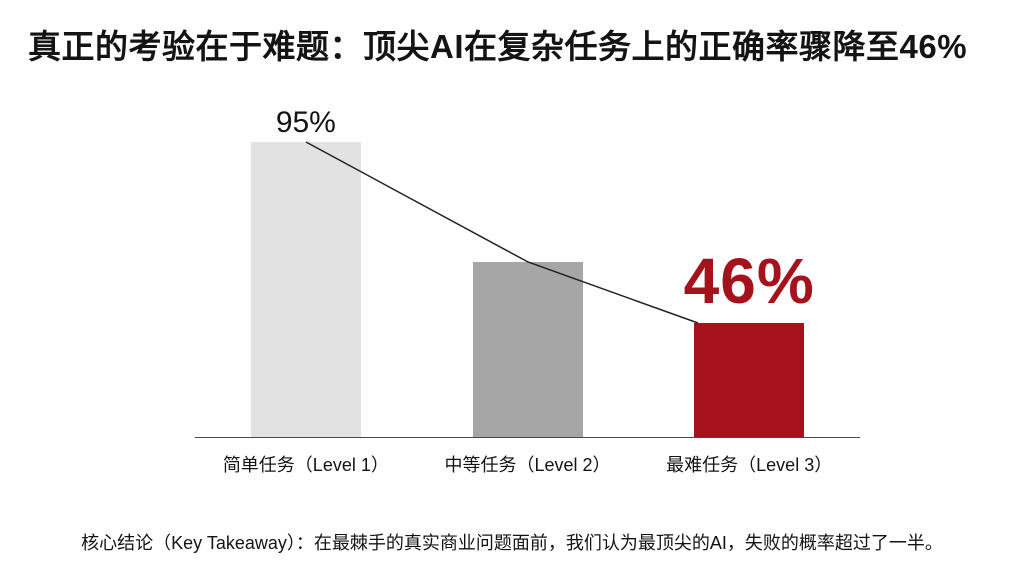  What do you see at coordinates (749, 281) in the screenshot?
I see `bar-value-label-level3: 46%` at bounding box center [749, 281].